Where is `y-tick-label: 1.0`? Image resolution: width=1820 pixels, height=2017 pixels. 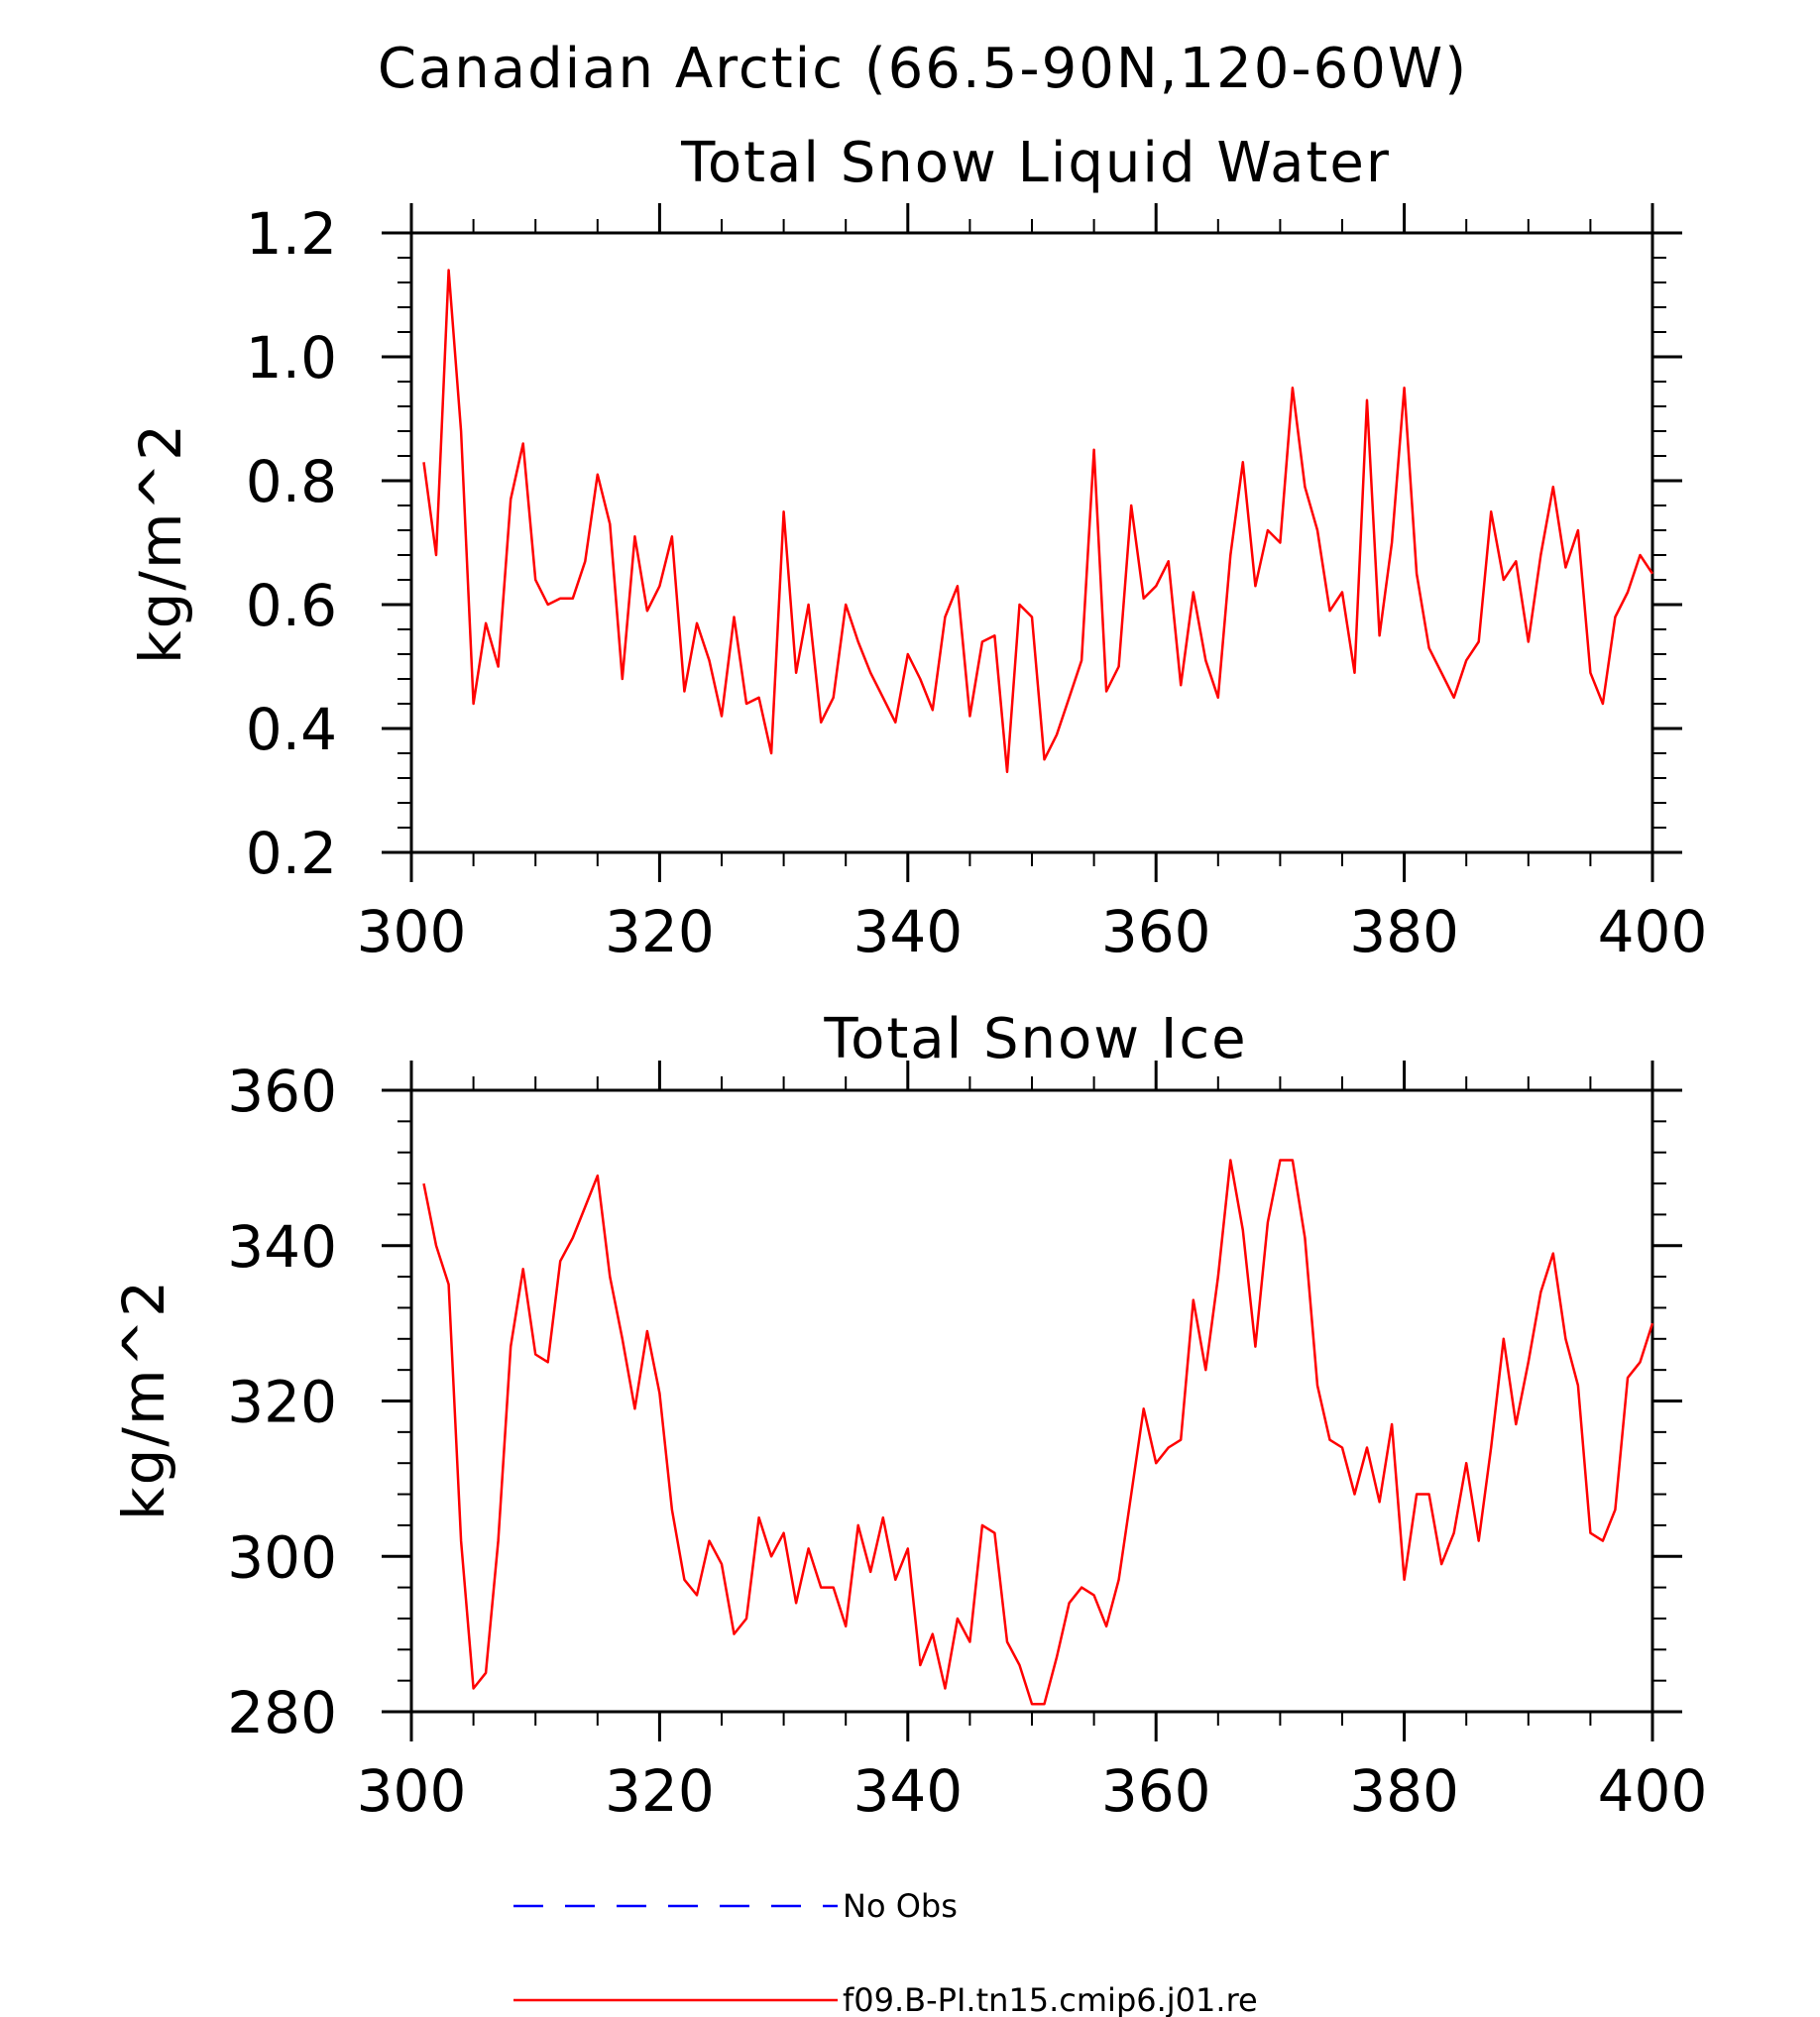 y-tick-label: 1.0 is located at coordinates (291, 358).